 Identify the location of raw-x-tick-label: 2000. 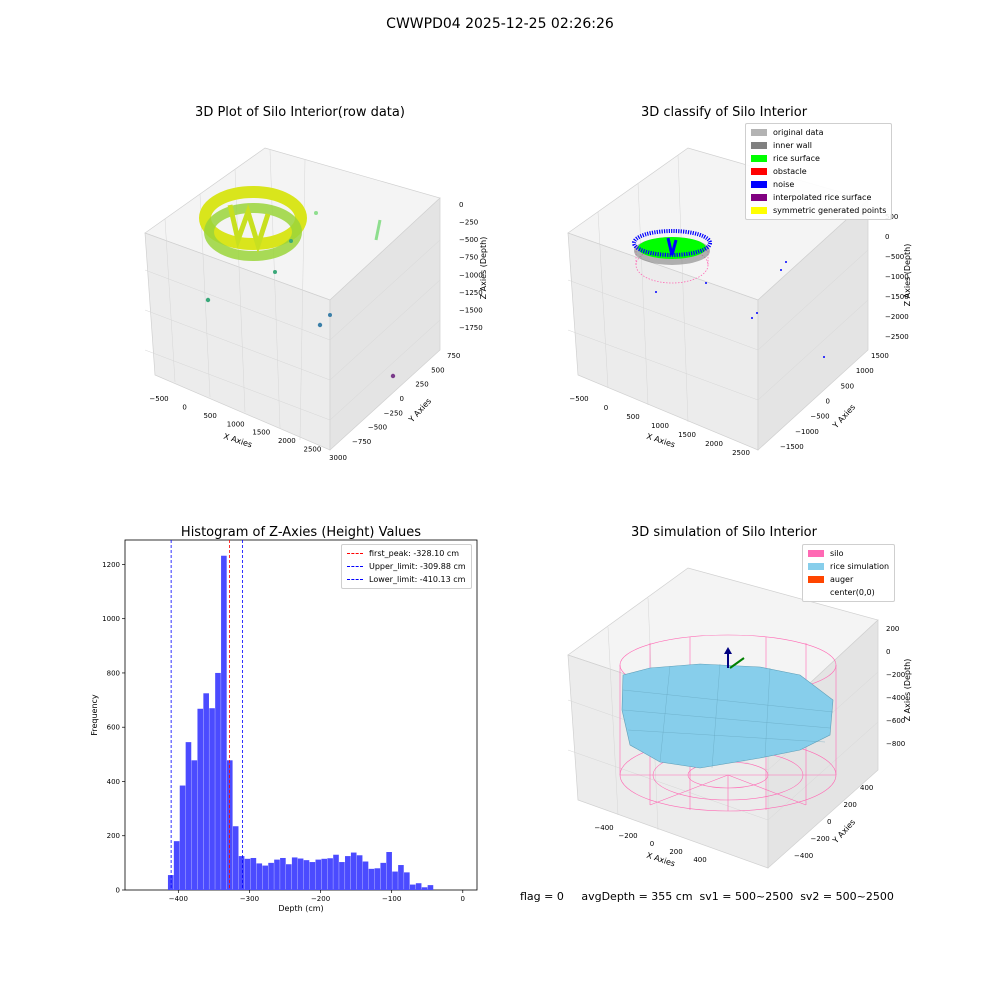
(287, 441).